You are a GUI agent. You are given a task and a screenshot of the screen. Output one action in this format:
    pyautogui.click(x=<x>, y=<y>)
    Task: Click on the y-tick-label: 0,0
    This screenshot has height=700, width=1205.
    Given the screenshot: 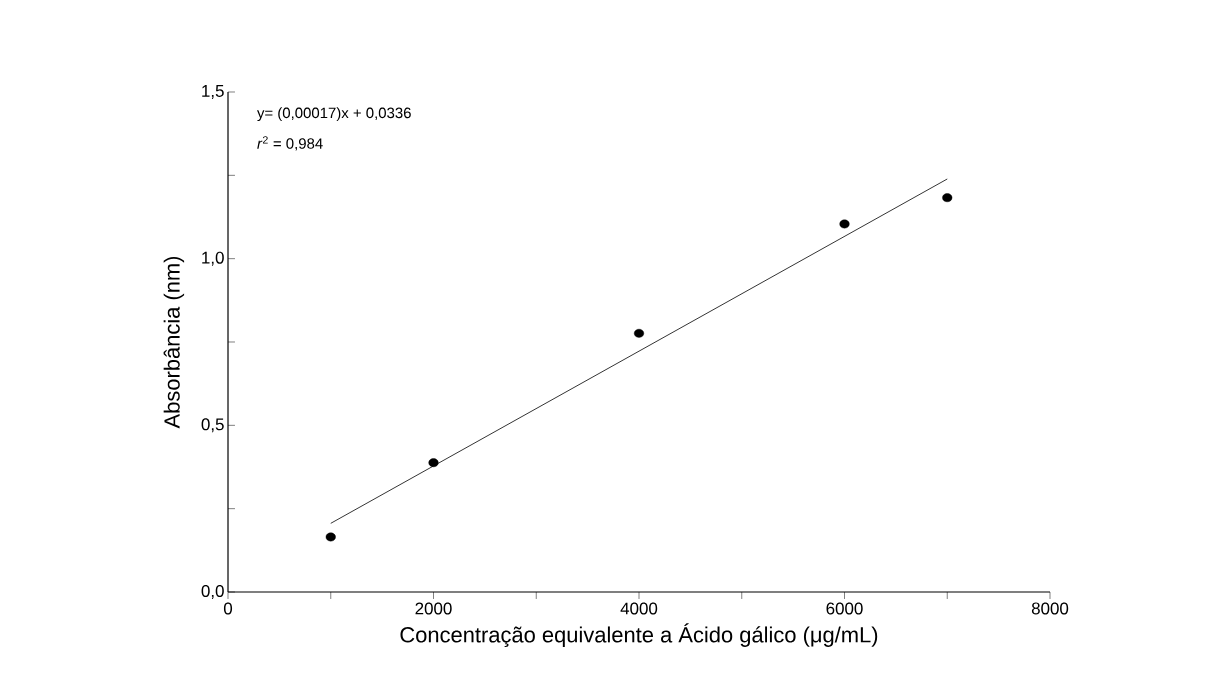 What is the action you would take?
    pyautogui.click(x=212, y=592)
    